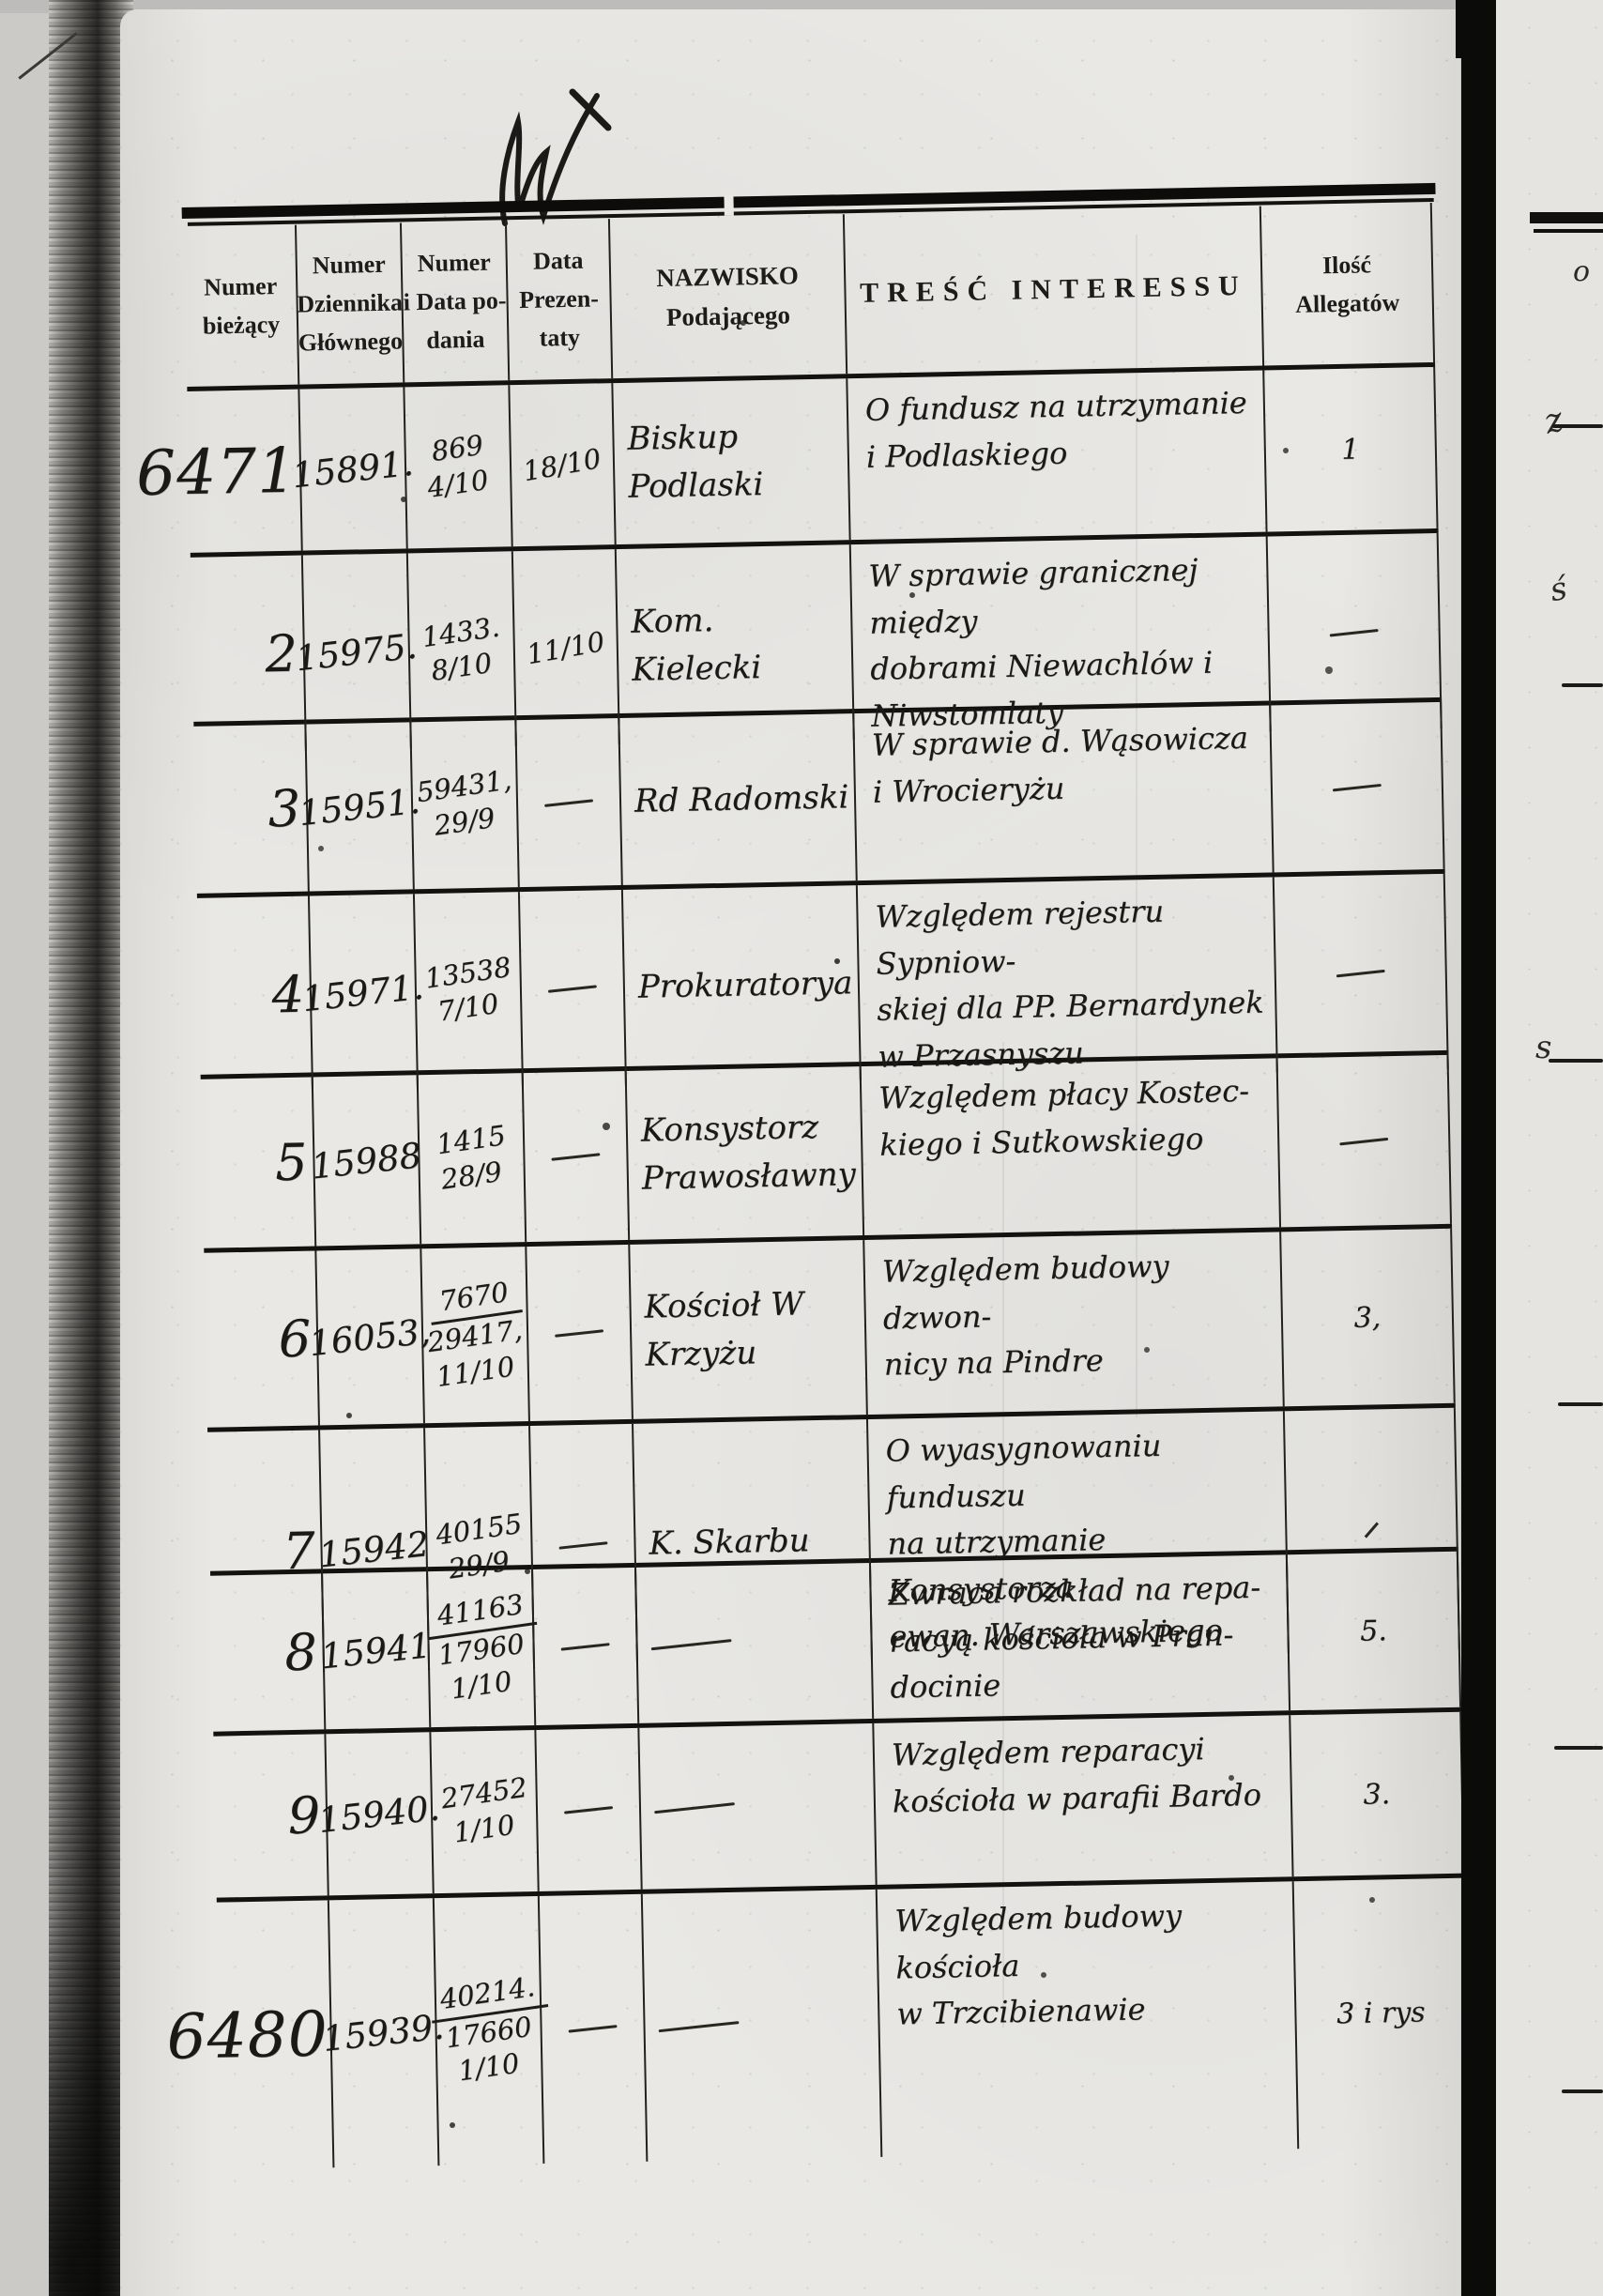 This screenshot has width=1603, height=2296. Describe the element at coordinates (1558, 589) in the screenshot. I see `next-page-text-fragment: ś` at that location.